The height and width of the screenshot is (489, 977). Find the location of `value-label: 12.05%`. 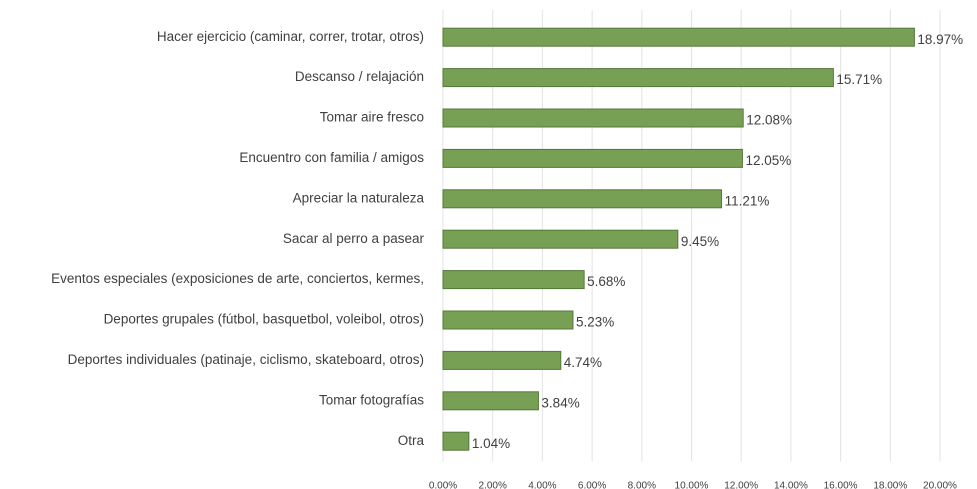

value-label: 12.05% is located at coordinates (768, 160).